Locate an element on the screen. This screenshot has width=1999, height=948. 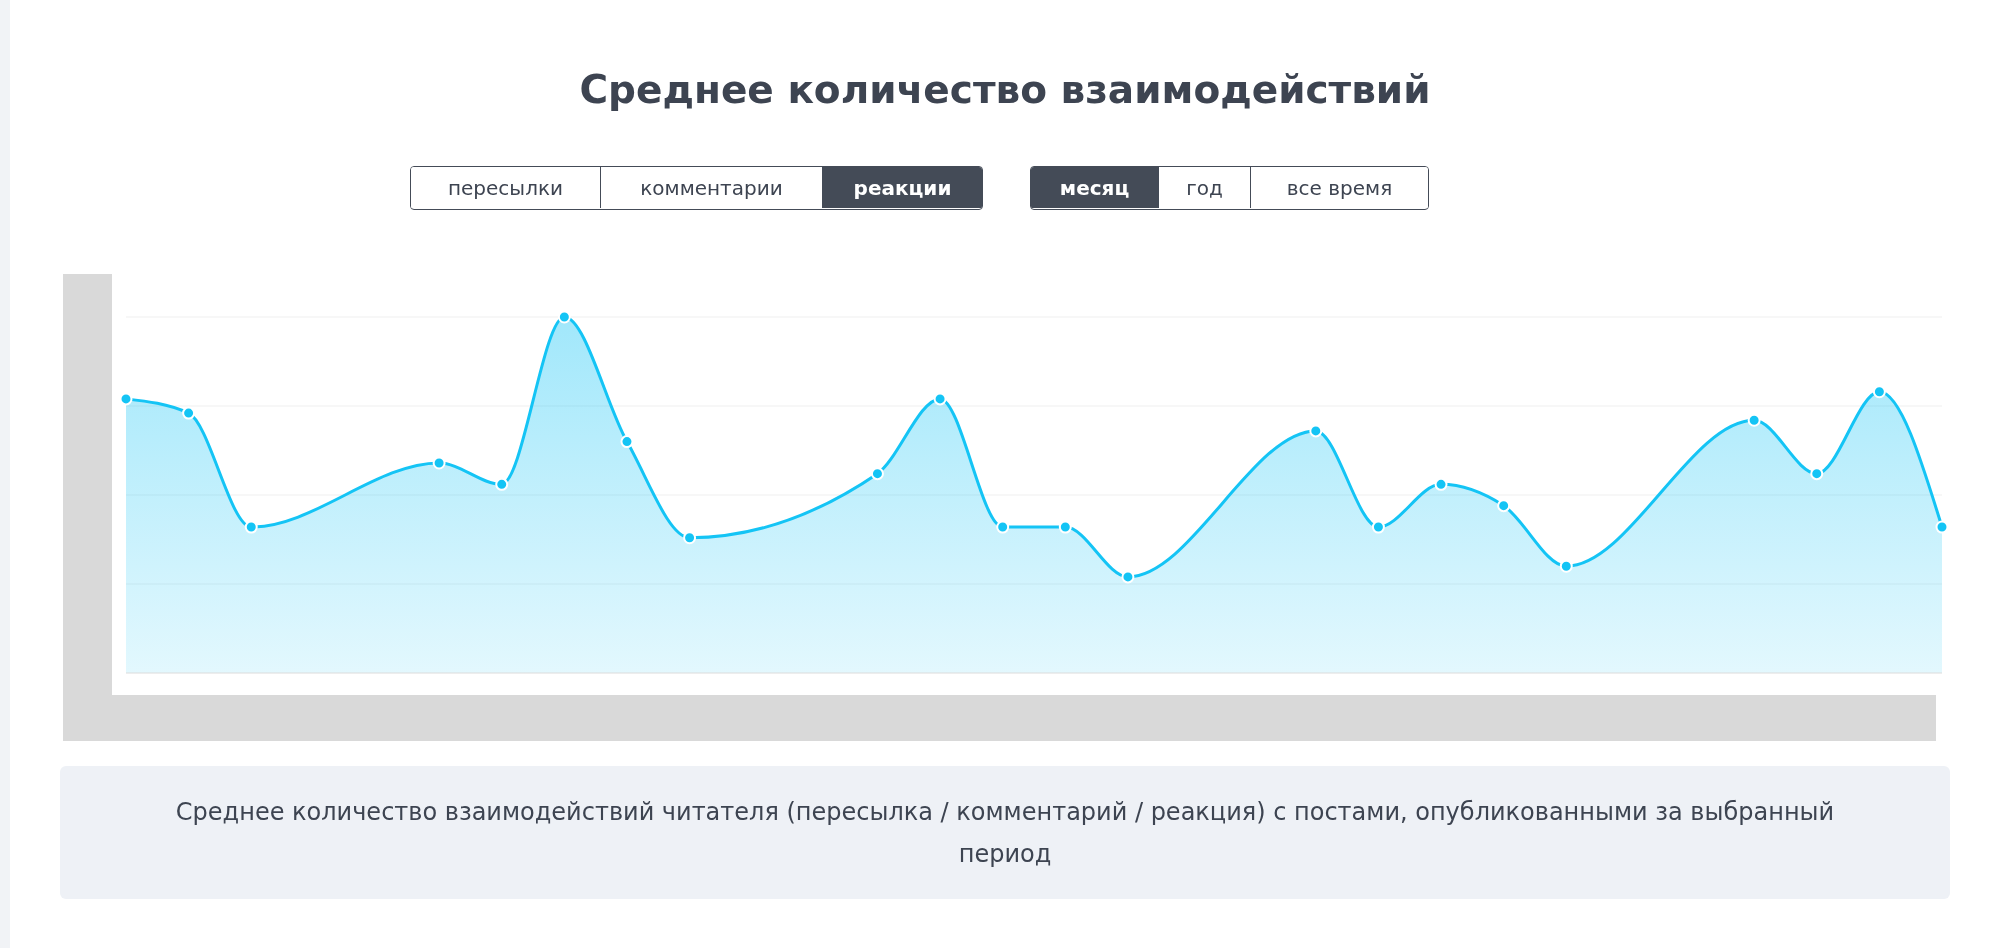
text: Среднее количество взаимодействий читателя (пересылка / комментарий / реакция) с постами, опубликованными за выбранный период is located at coordinates (1005, 833).